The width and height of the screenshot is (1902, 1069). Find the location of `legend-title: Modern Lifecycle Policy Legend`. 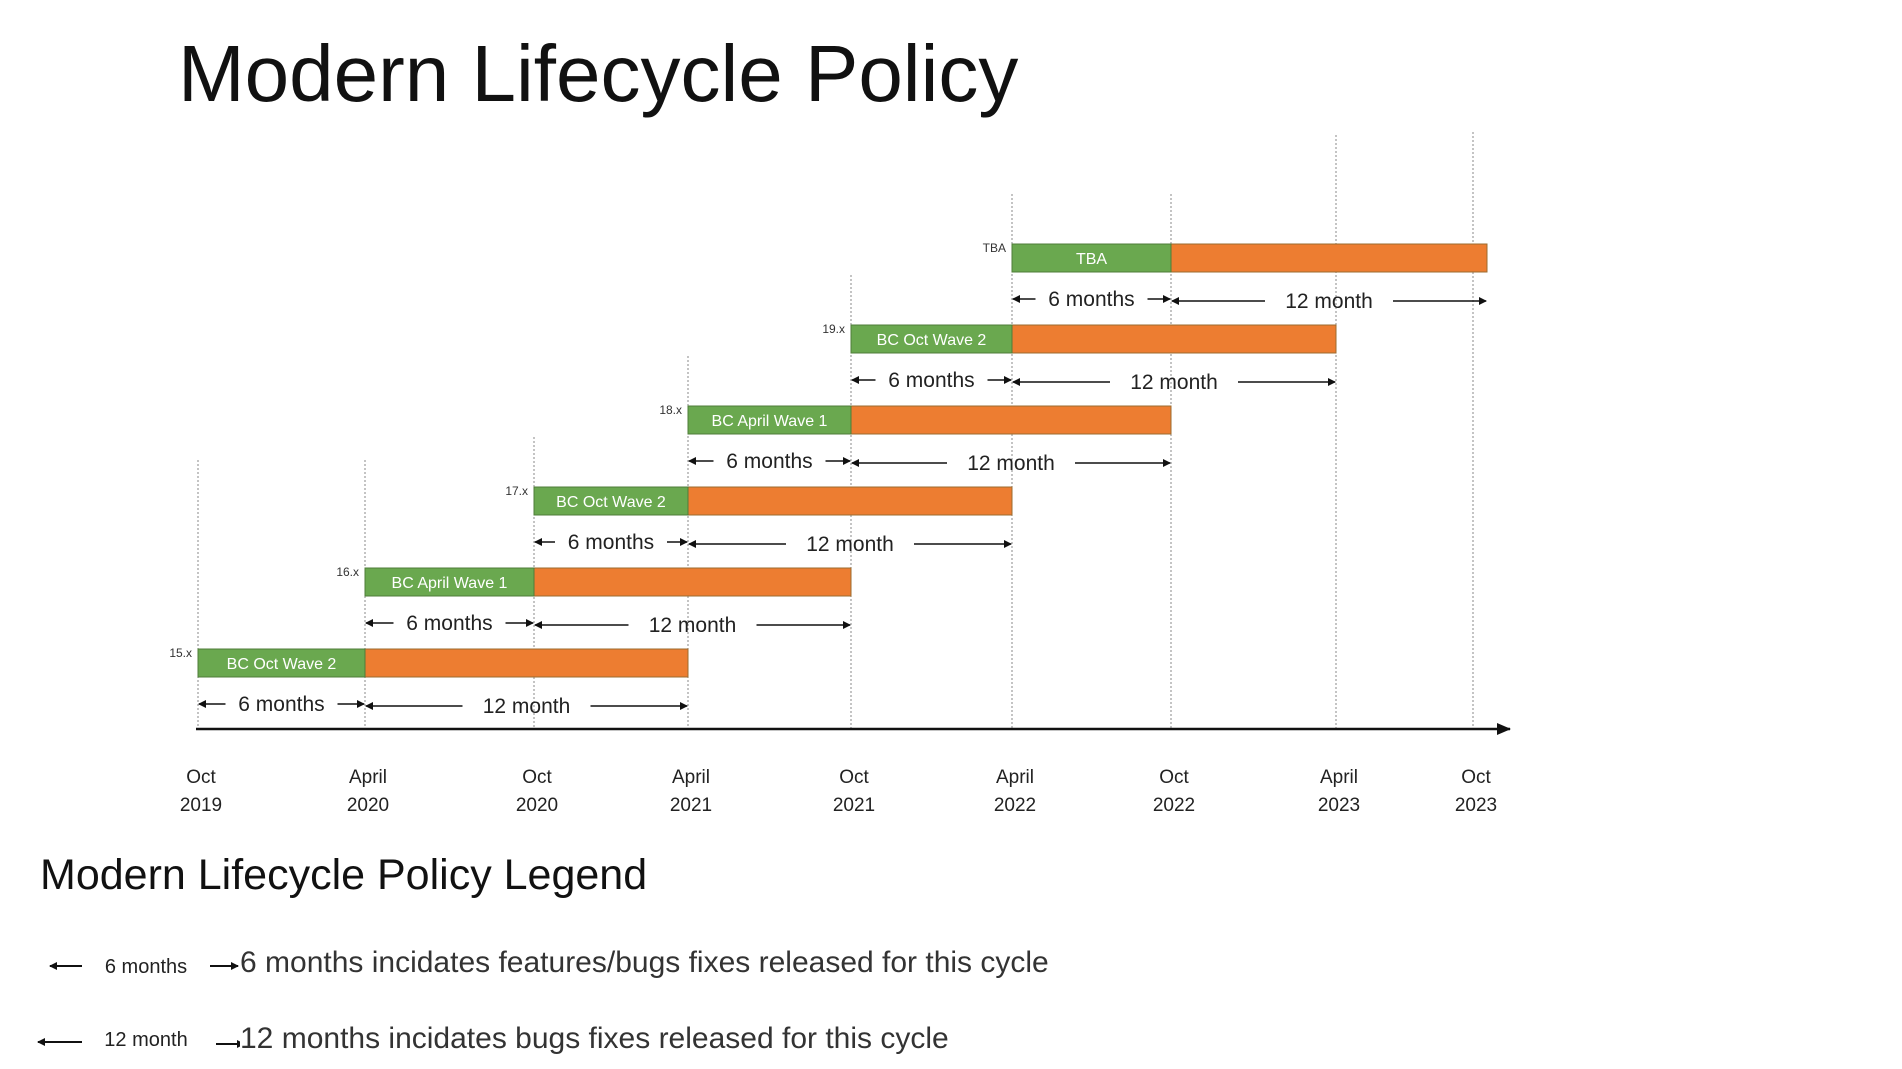

legend-title: Modern Lifecycle Policy Legend is located at coordinates (344, 875).